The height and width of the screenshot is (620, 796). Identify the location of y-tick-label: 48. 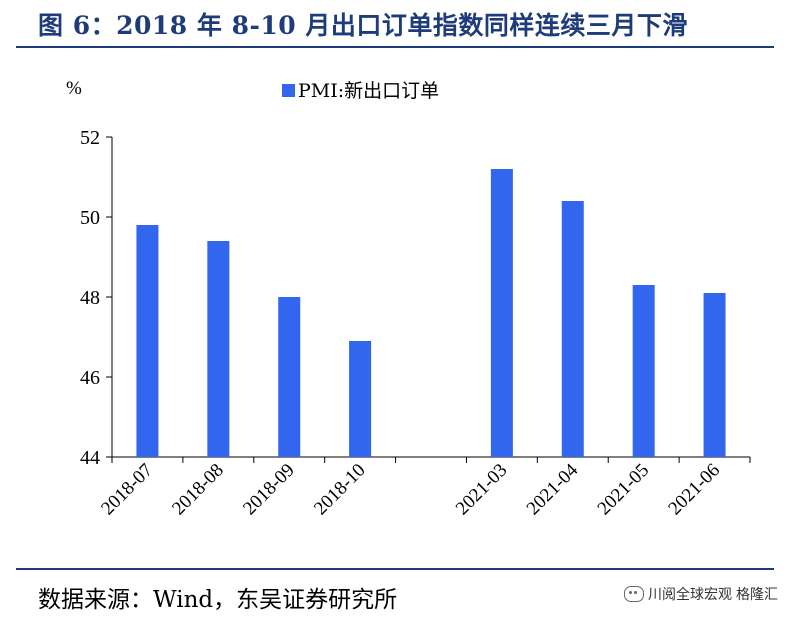
(90, 298).